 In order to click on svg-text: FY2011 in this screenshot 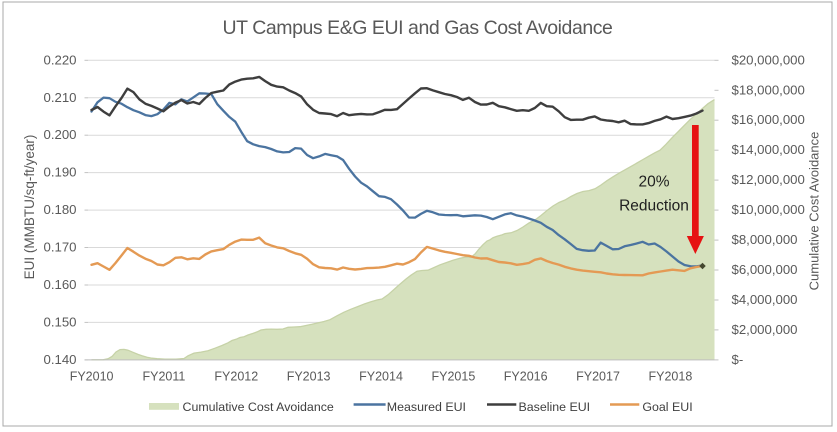, I will do `click(163, 377)`.